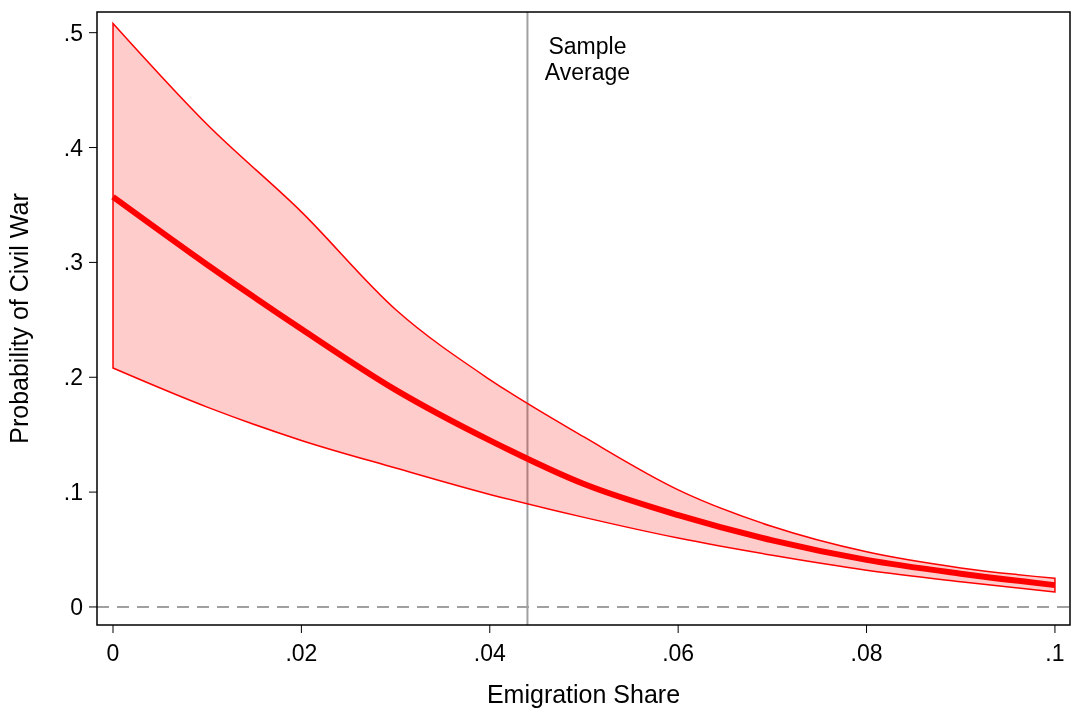 Image resolution: width=1073 pixels, height=715 pixels. What do you see at coordinates (19, 318) in the screenshot?
I see `y-axis-title: Probability of Civil War` at bounding box center [19, 318].